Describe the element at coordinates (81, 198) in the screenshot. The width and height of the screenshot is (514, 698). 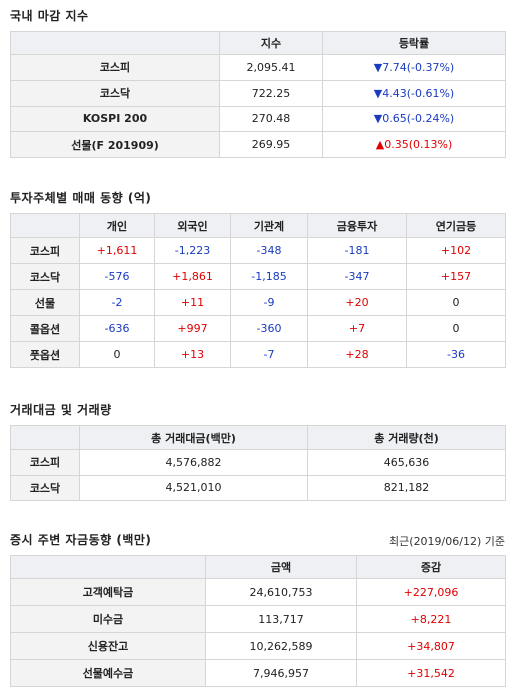
I see `section-title: 투자주체별 매매 동향 (억)` at that location.